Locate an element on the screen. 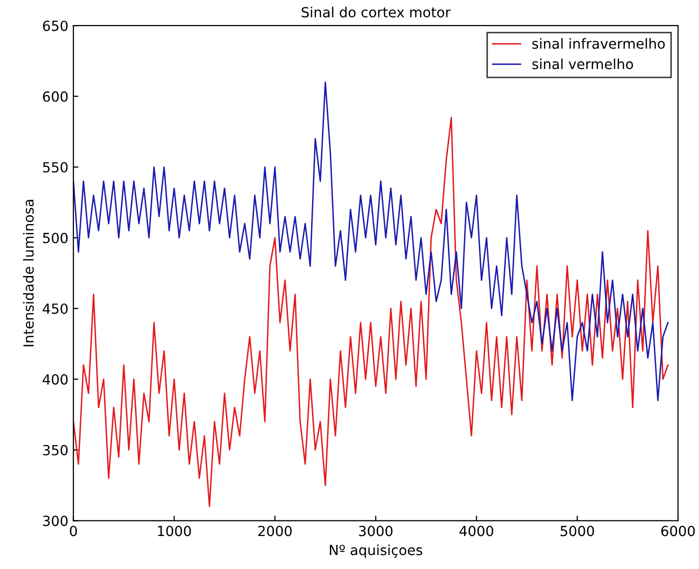 The image size is (699, 569). y-tick-label: 300 is located at coordinates (55, 521).